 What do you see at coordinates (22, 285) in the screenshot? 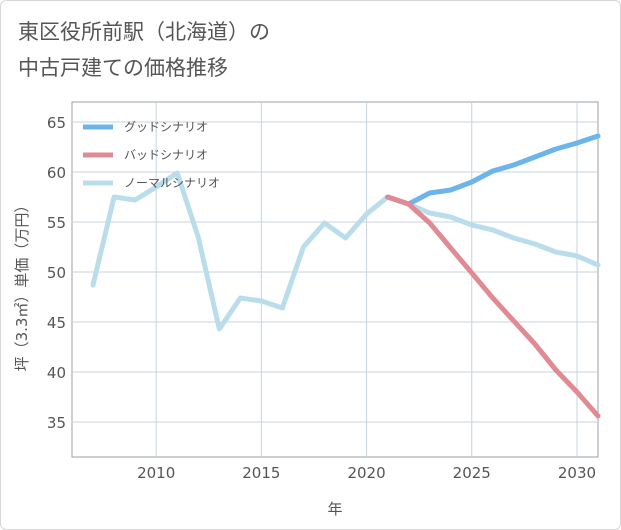
I see `y-axis-label: 坪（3.3㎡）単価（万円）` at bounding box center [22, 285].